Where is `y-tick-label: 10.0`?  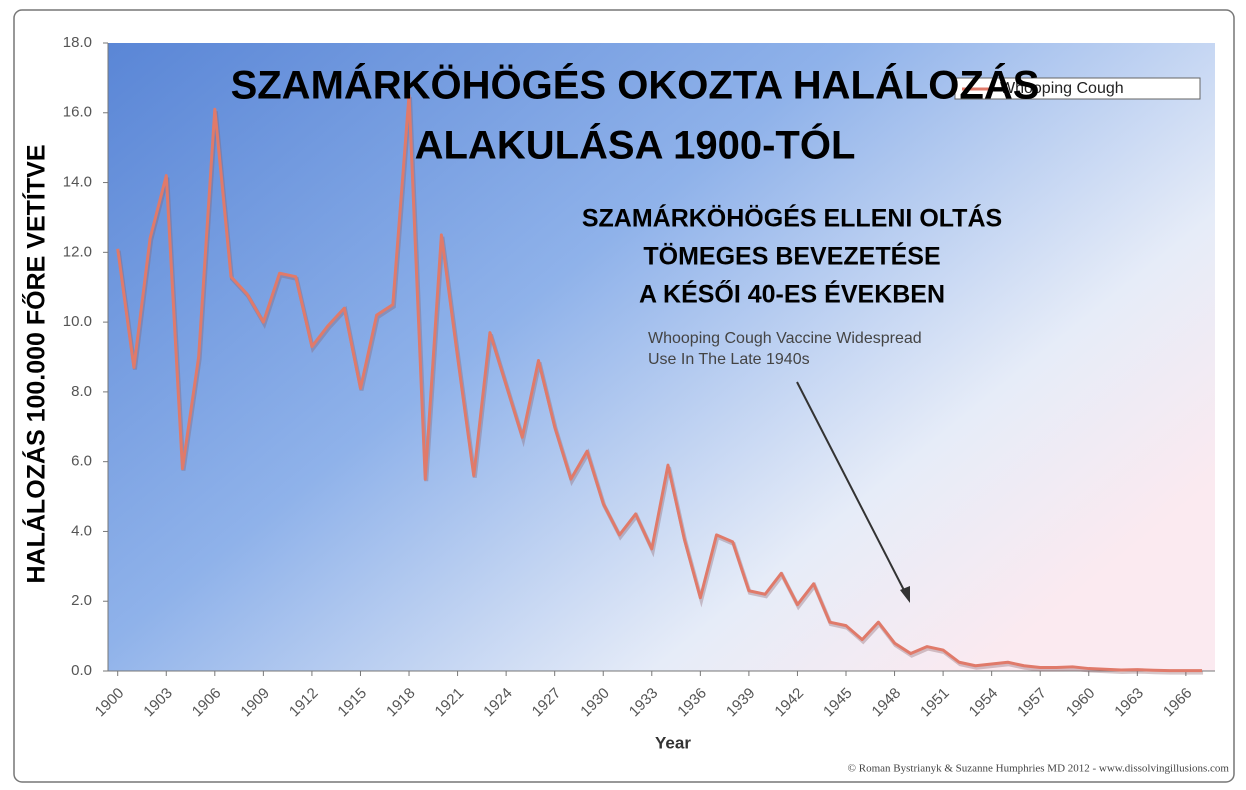
y-tick-label: 10.0 is located at coordinates (77, 321).